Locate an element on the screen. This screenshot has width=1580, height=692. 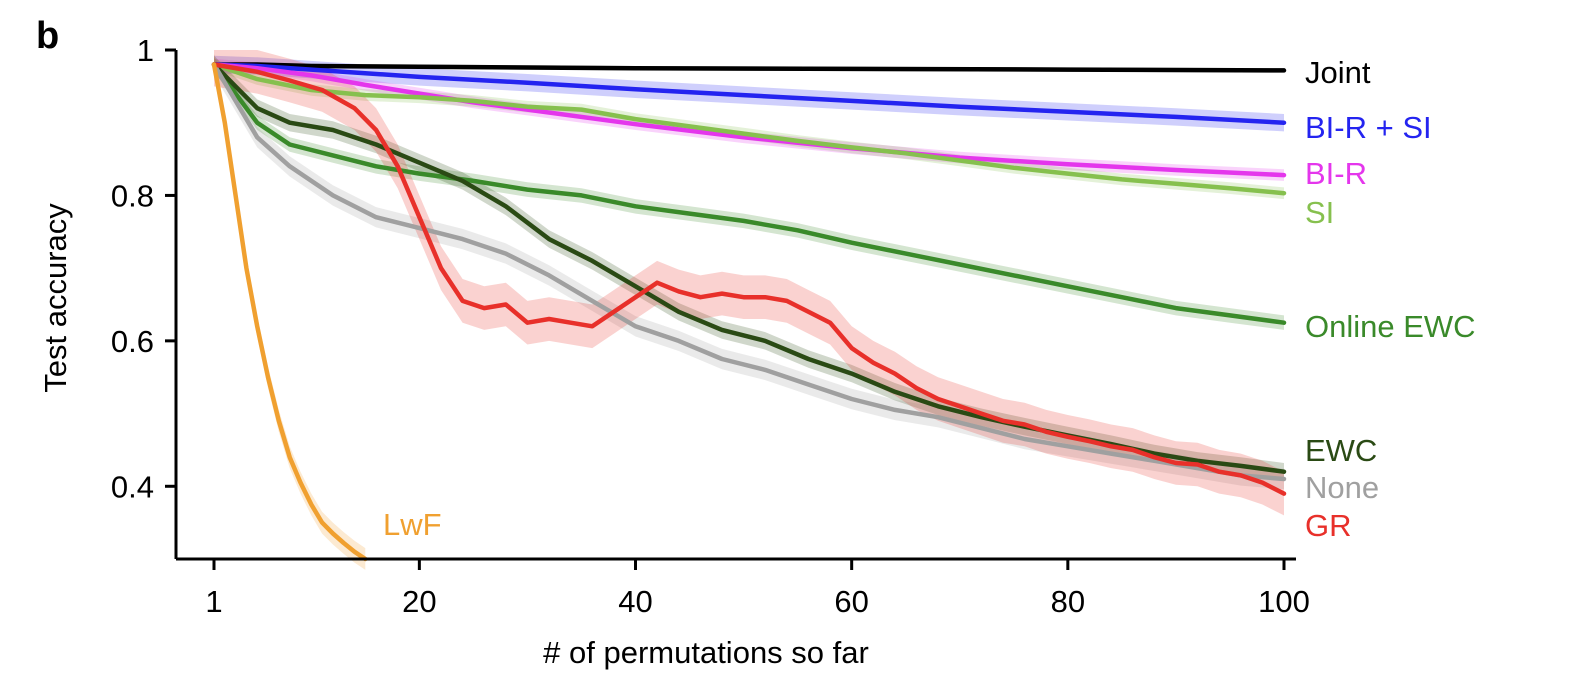
y-ticks: 0.4 0.6 0.8 1 is located at coordinates (143, 268).